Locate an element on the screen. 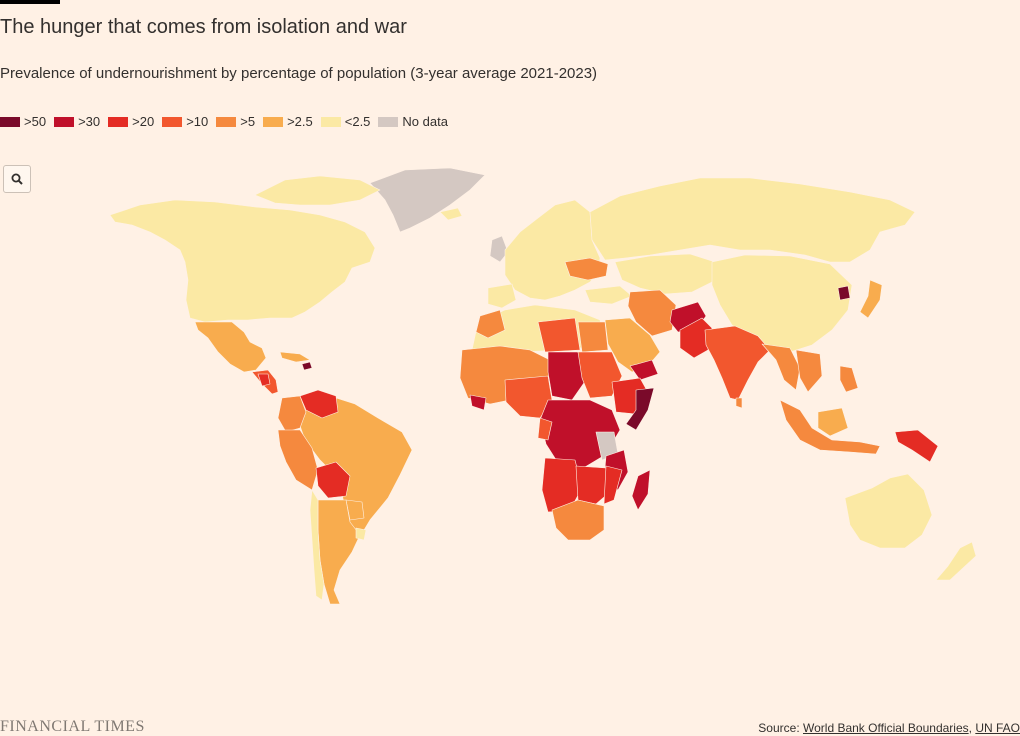 The width and height of the screenshot is (1020, 736). region-bangladesh-myanmar is located at coordinates (781, 367).